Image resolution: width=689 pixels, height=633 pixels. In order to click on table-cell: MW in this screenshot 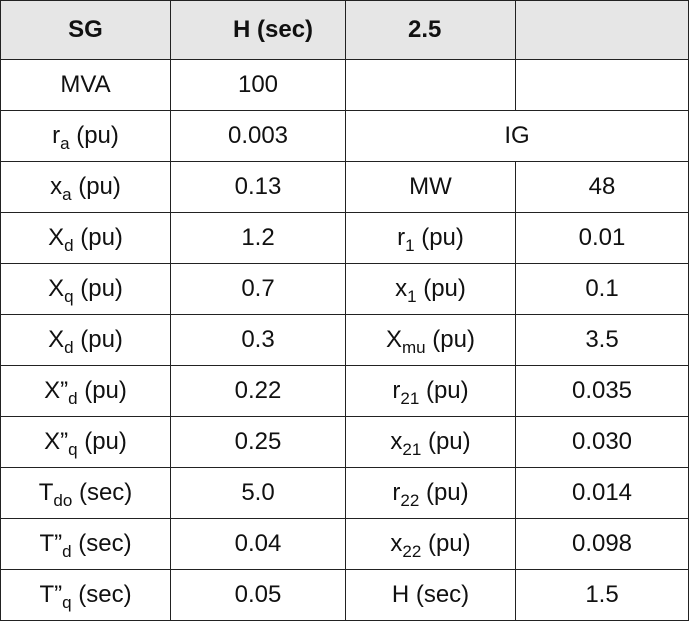, I will do `click(430, 187)`.